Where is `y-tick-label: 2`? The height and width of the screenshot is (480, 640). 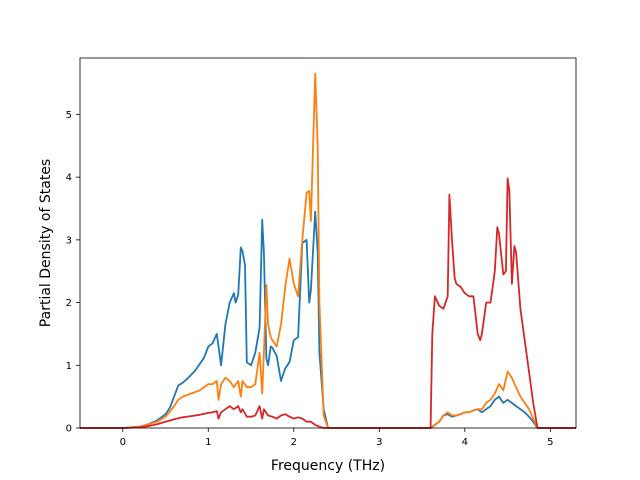 y-tick-label: 2 is located at coordinates (69, 303).